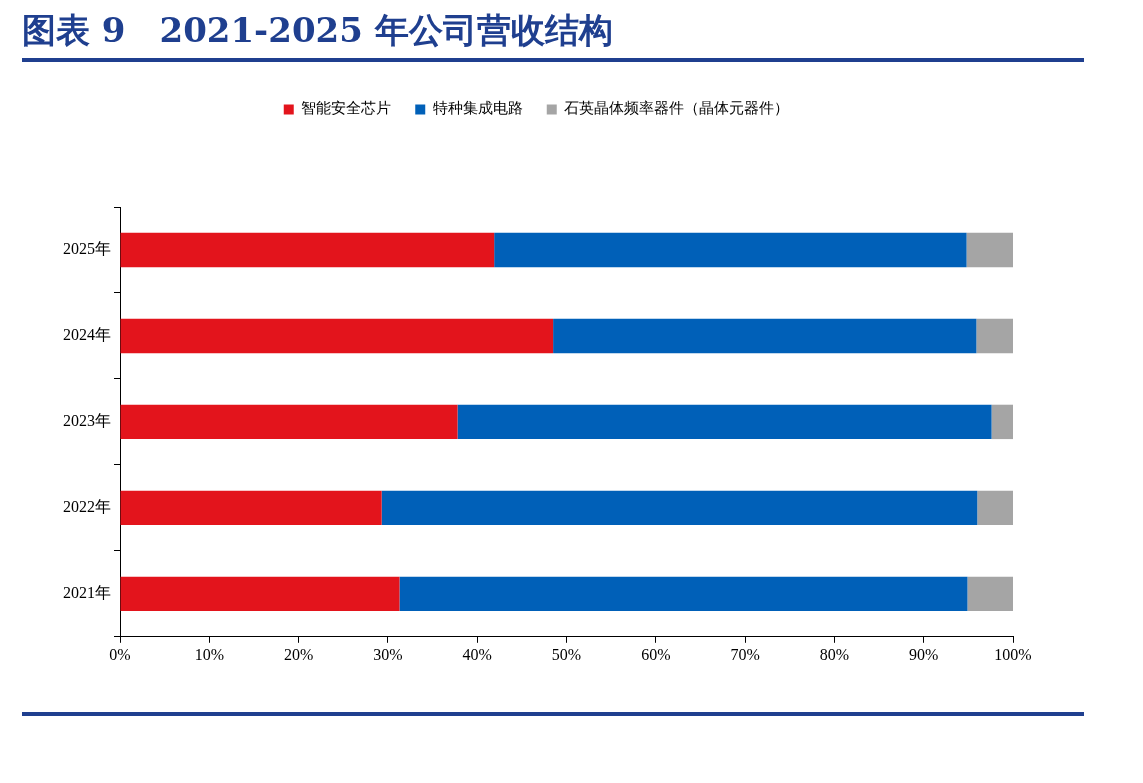 Image resolution: width=1143 pixels, height=783 pixels. I want to click on x-tick-label: 60%, so click(656, 654).